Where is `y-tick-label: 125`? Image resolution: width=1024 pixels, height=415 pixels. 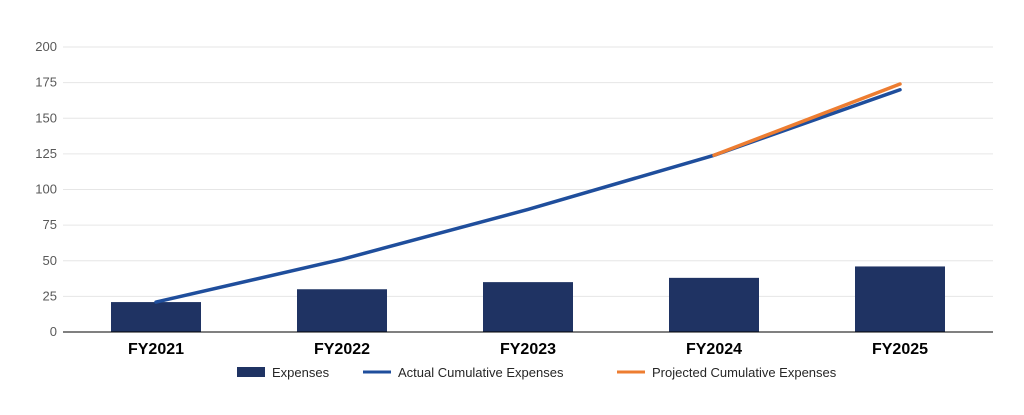 y-tick-label: 125 is located at coordinates (46, 153).